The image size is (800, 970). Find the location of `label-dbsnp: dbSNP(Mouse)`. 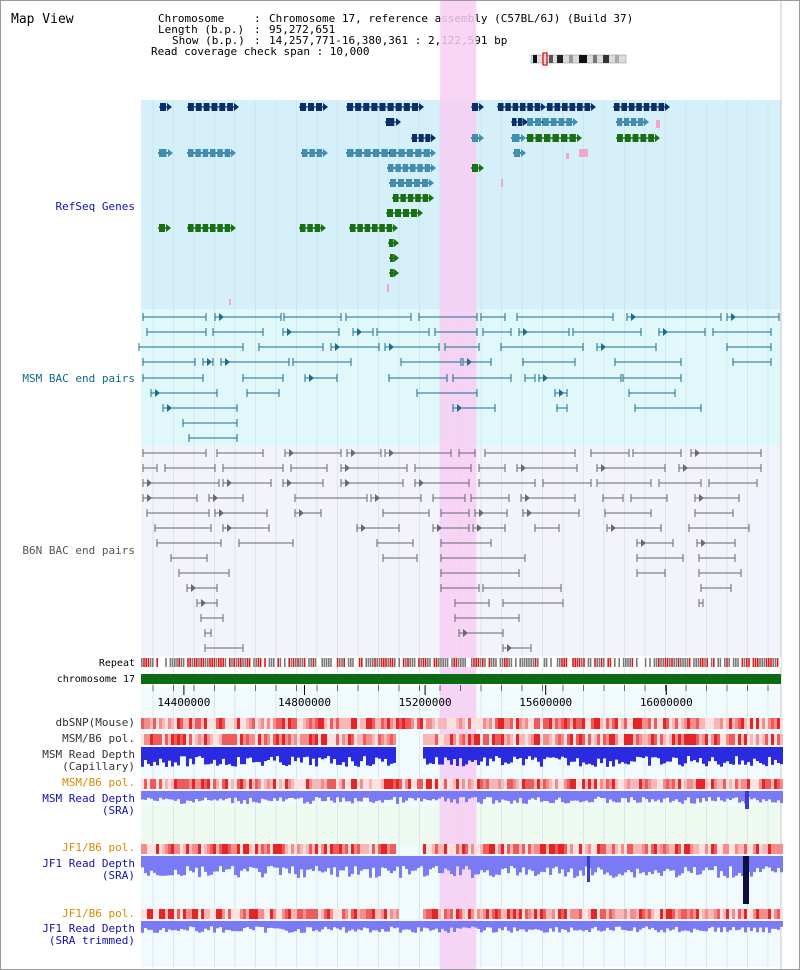

label-dbsnp: dbSNP(Mouse) is located at coordinates (95, 722).